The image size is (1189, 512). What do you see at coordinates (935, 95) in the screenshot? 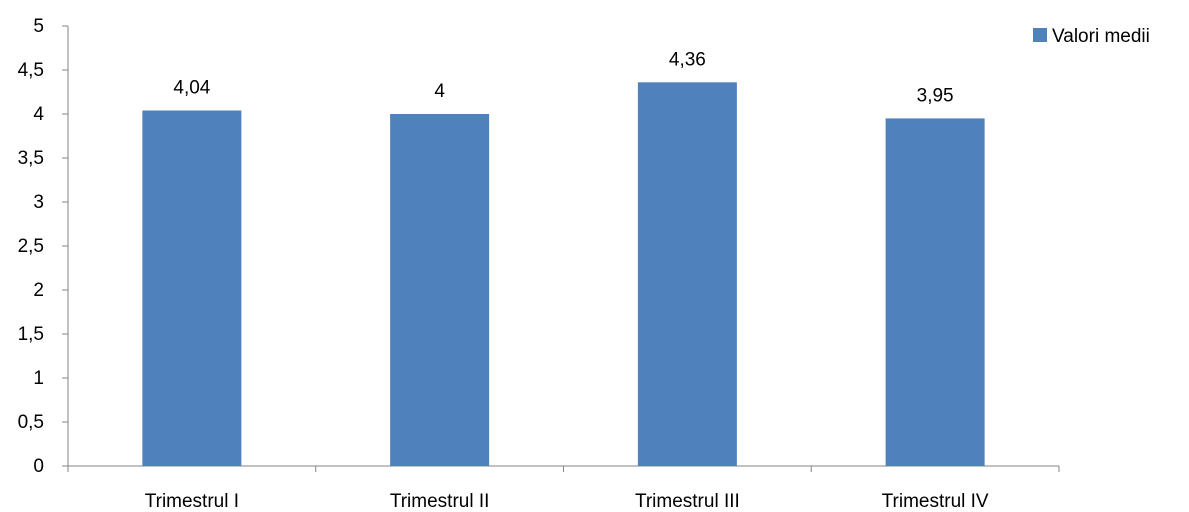
I see `data-label: 3,95` at bounding box center [935, 95].